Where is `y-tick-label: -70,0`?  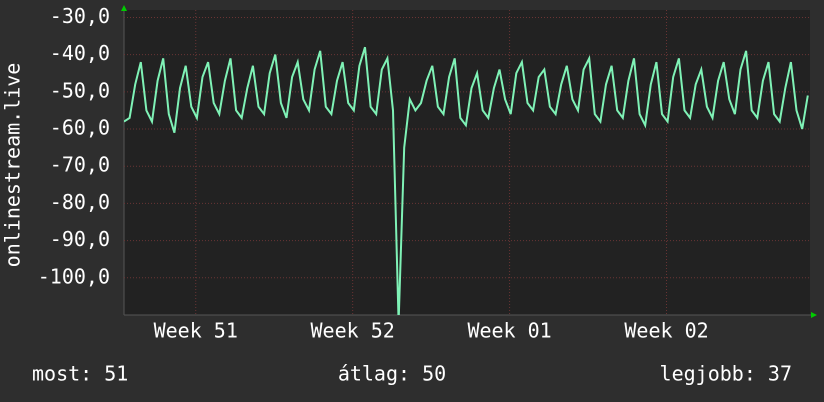 y-tick-label: -70,0 is located at coordinates (80, 165).